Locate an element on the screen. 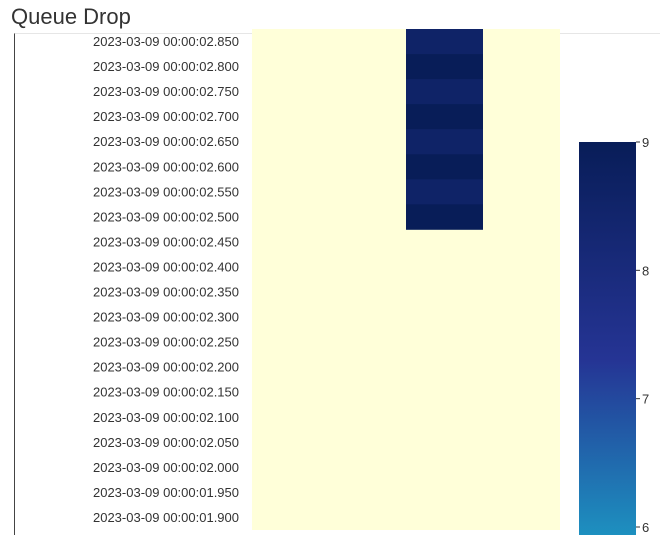 This screenshot has height=535, width=666. y-tick-label: 2023-03-09 00:00:02.000 is located at coordinates (166, 467).